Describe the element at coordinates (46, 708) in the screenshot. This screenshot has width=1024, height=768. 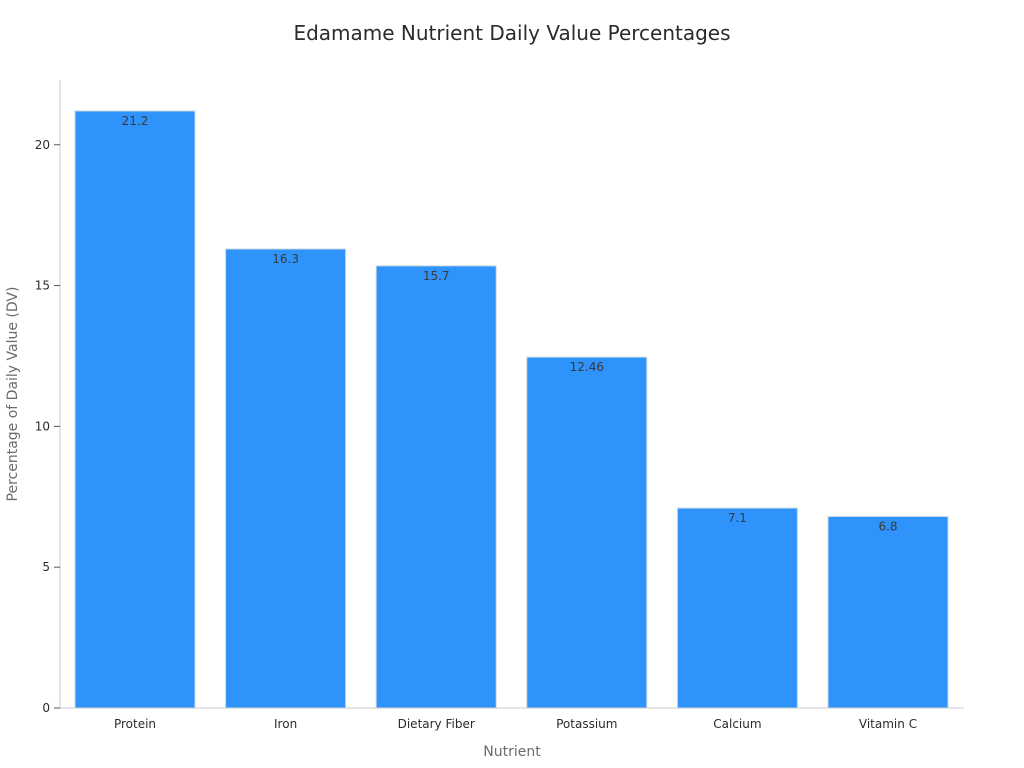
I see `y-tick-label-0: 0` at that location.